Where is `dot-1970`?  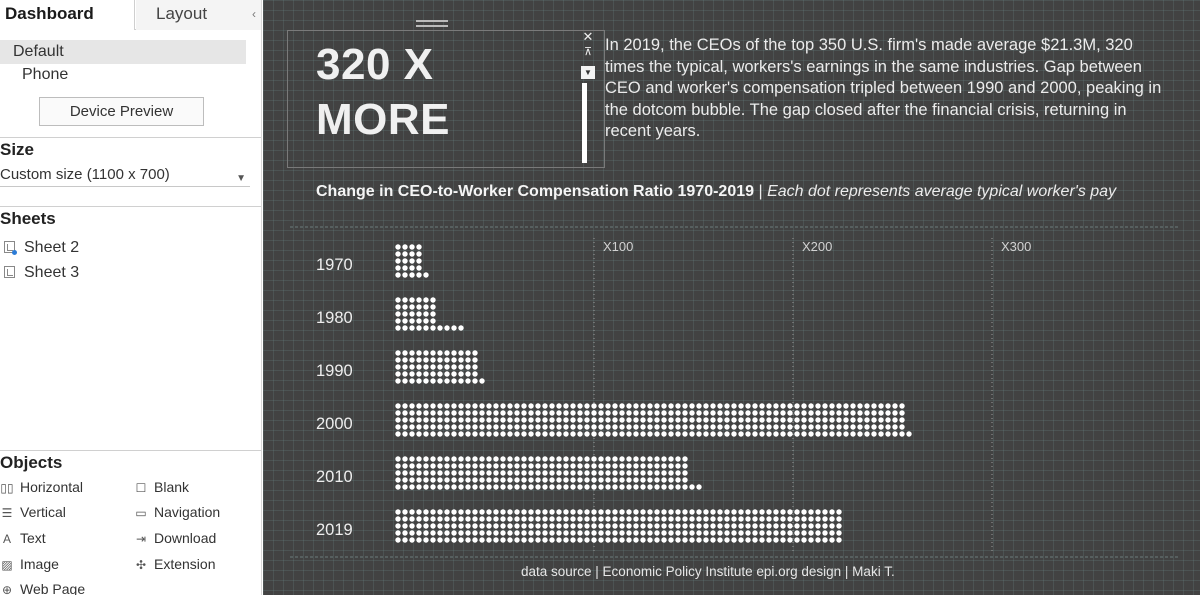 dot-1970 is located at coordinates (419, 268).